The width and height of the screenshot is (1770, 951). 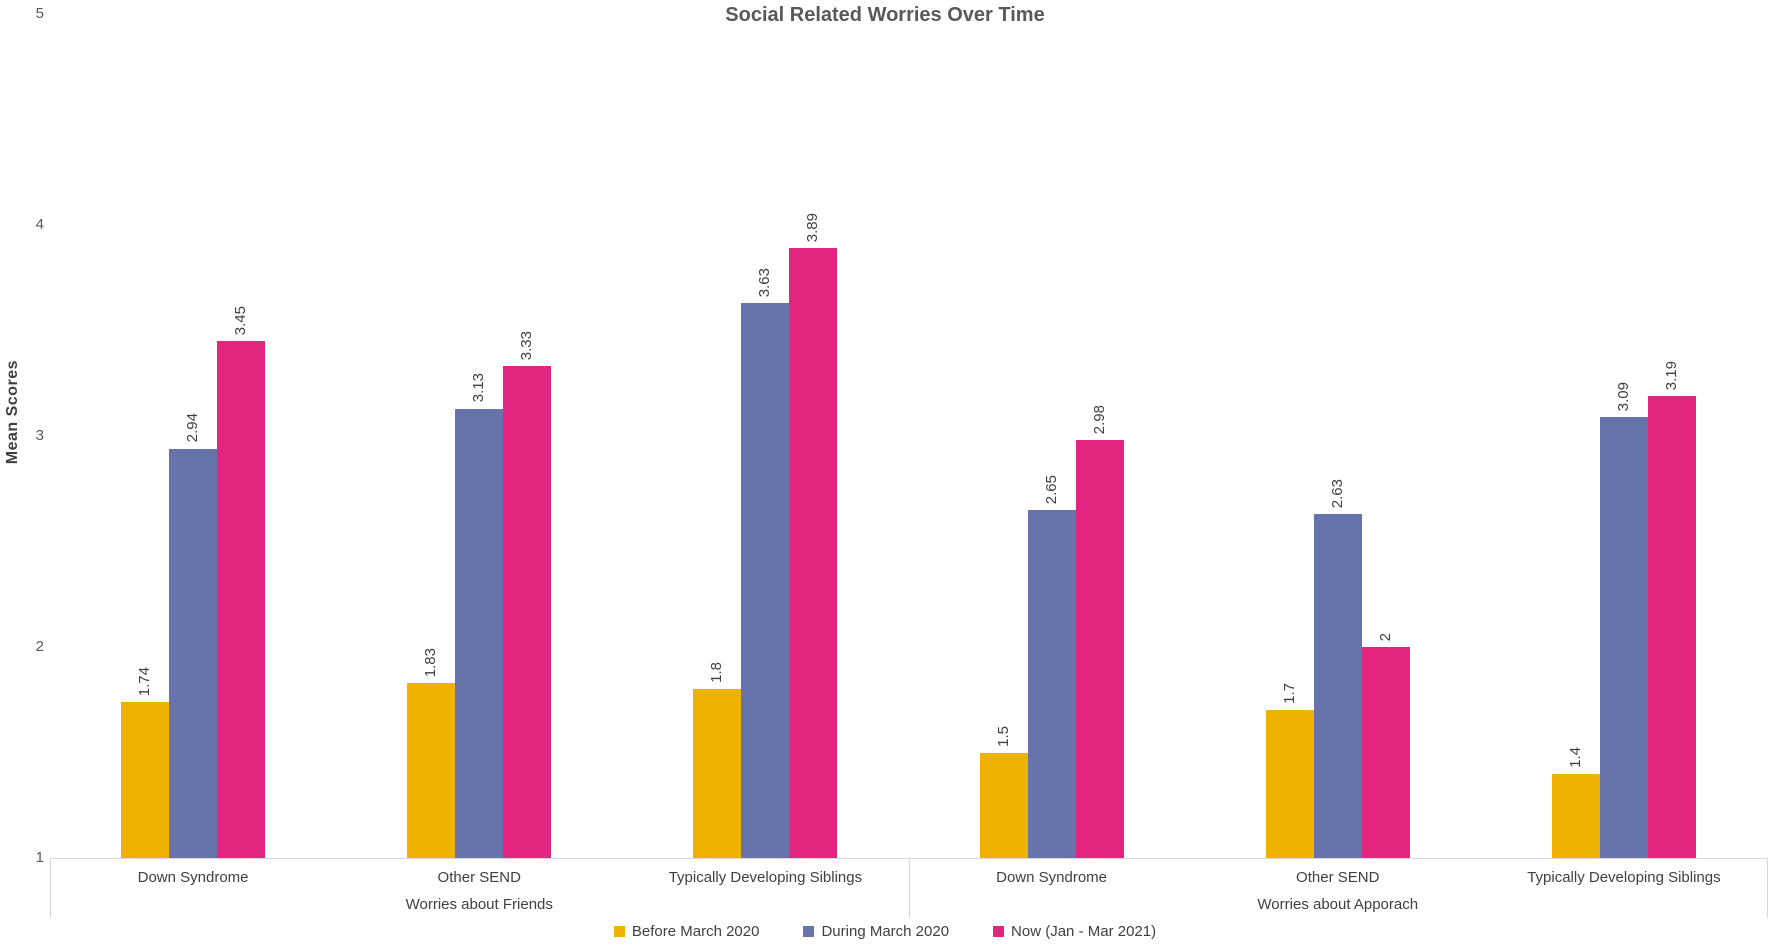 What do you see at coordinates (717, 673) in the screenshot?
I see `bar-value-label: 1.8` at bounding box center [717, 673].